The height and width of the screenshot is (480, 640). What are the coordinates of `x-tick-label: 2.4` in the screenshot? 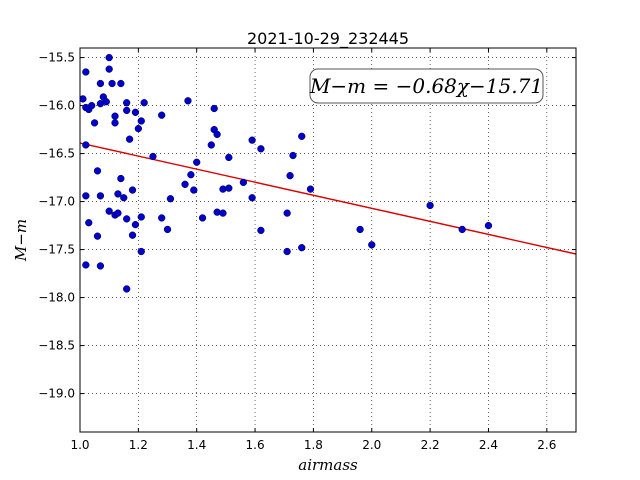 It's located at (488, 445).